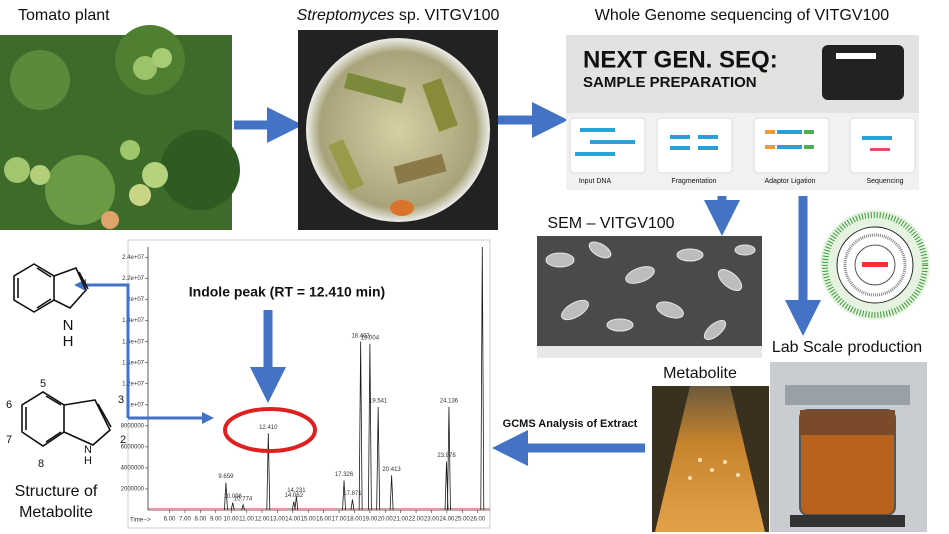 The height and width of the screenshot is (534, 949). I want to click on metabolite-label: Metabolite, so click(700, 373).